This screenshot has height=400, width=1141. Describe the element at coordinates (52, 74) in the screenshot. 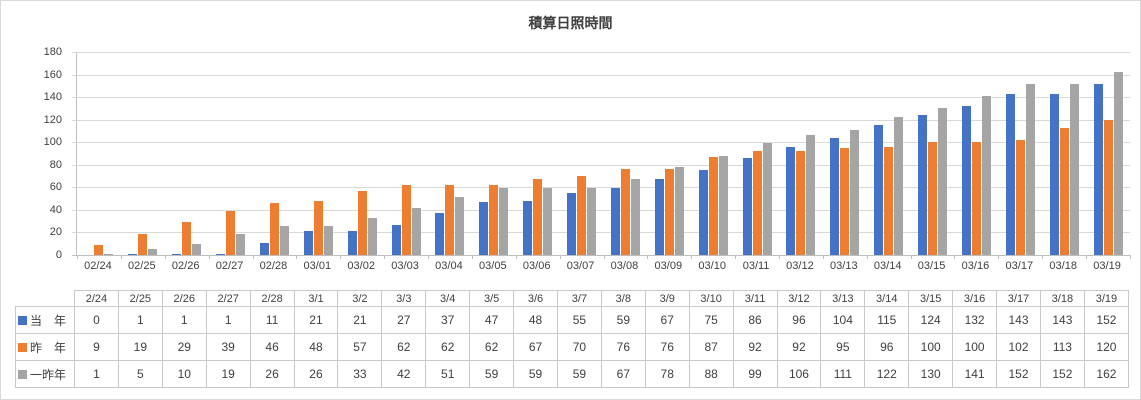

I see `y-tick-label: 160` at that location.